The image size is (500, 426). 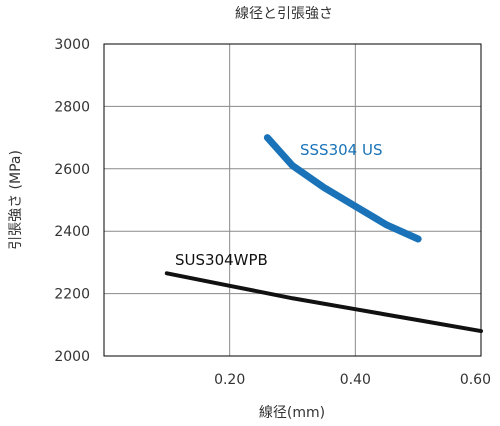 I want to click on y-tick-label: 3000, so click(x=72, y=45).